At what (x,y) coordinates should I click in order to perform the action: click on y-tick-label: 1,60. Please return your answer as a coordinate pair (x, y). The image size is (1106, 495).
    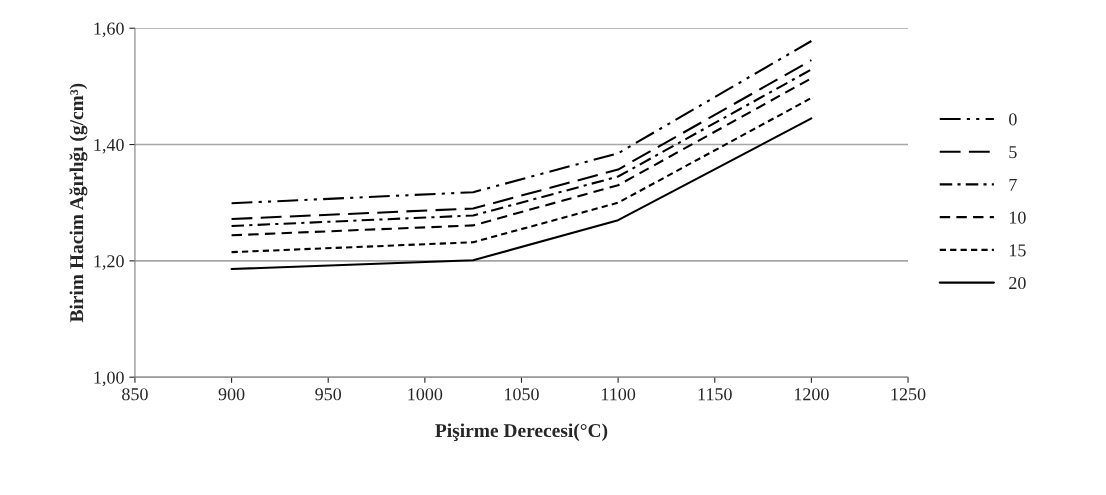
    Looking at the image, I should click on (109, 30).